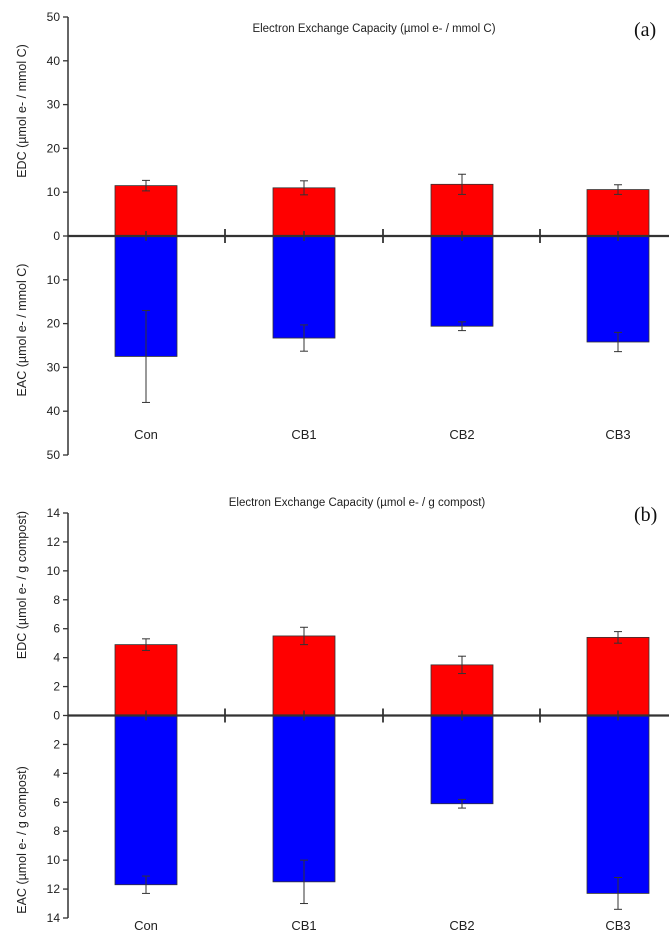 Image resolution: width=669 pixels, height=934 pixels. What do you see at coordinates (56, 716) in the screenshot?
I see `y-tick-label-b-7: 0` at bounding box center [56, 716].